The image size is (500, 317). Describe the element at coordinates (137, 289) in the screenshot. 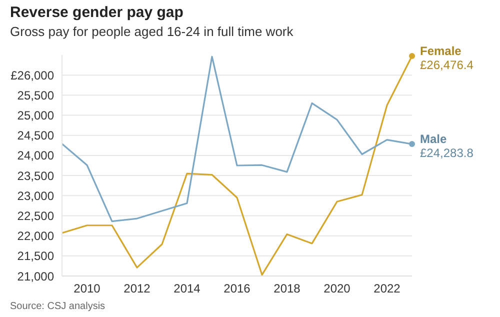

I see `x-tick-label: 2012` at that location.